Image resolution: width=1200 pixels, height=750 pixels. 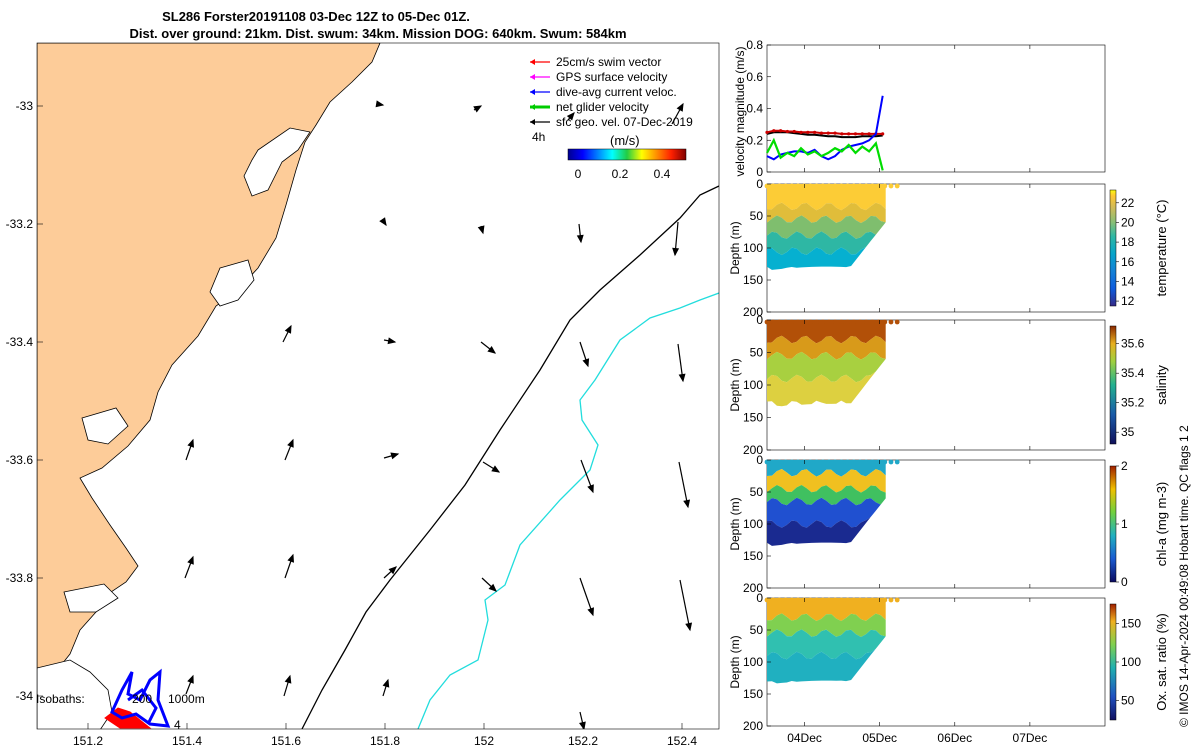 What do you see at coordinates (1113, 524) in the screenshot?
I see `chl-a-colorbar` at bounding box center [1113, 524].